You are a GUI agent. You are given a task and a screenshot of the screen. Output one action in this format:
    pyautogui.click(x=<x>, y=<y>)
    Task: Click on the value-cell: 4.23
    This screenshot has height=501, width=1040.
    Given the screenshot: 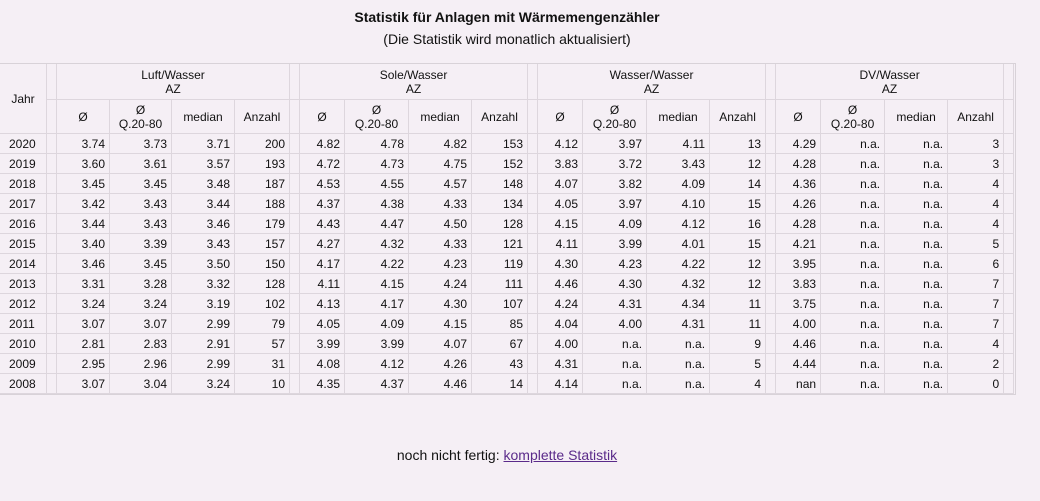 What is the action you would take?
    pyautogui.click(x=615, y=264)
    